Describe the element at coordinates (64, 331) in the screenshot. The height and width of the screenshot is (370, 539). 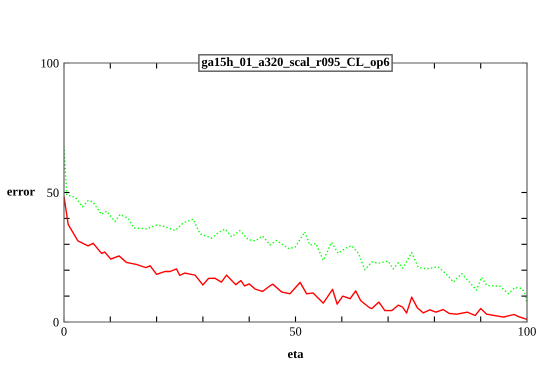
I see `x-tick-label: 0` at that location.